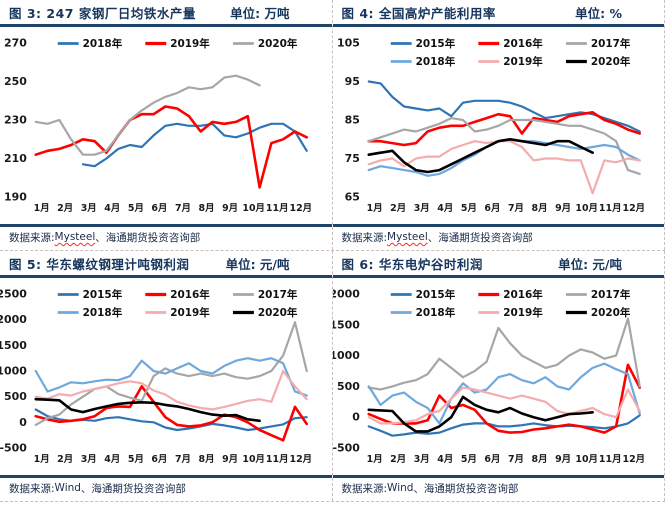 The height and width of the screenshot is (512, 665). I want to click on panel-title: 图 5: 华东螺纹钢理计吨钢利润, so click(99, 264).